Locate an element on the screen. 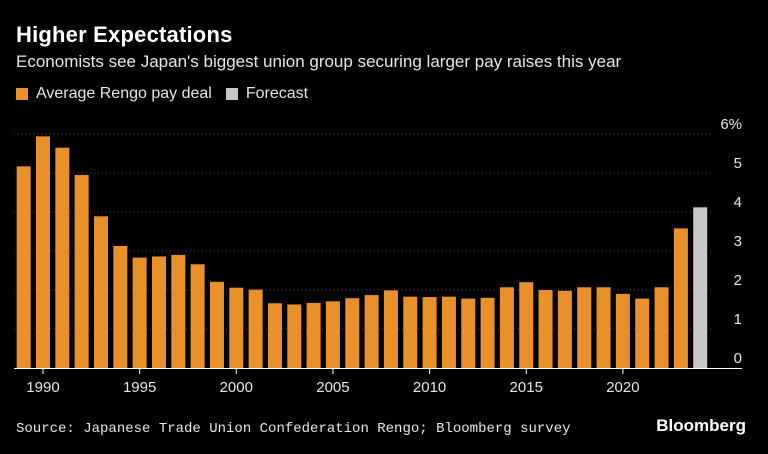  y-tick-label: 3 is located at coordinates (738, 241).